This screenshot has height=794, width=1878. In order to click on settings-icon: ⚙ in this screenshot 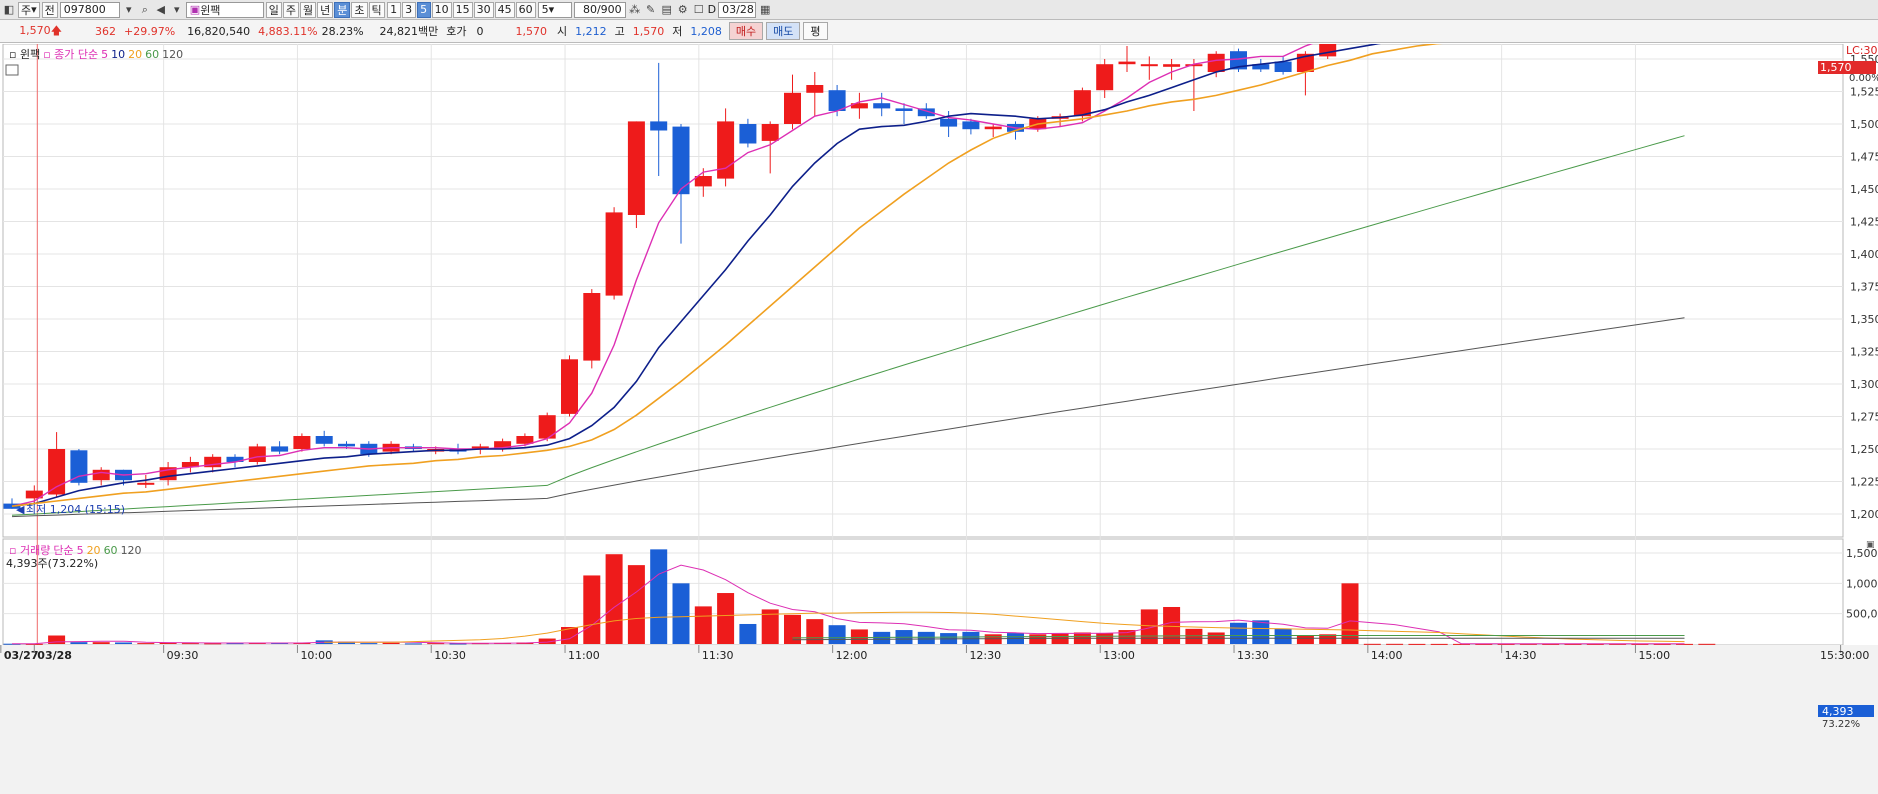, I will do `click(682, 9)`.